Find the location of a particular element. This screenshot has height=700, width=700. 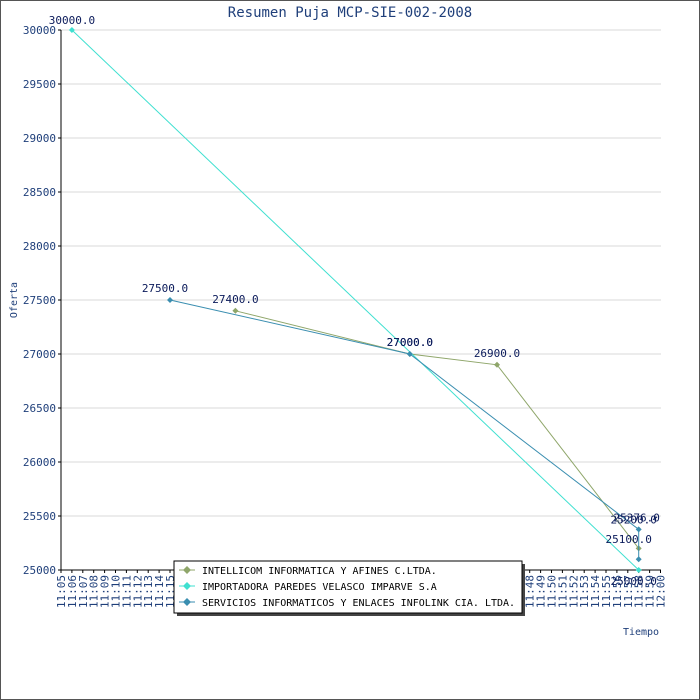

y-tick-label: 27000 is located at coordinates (39, 354).